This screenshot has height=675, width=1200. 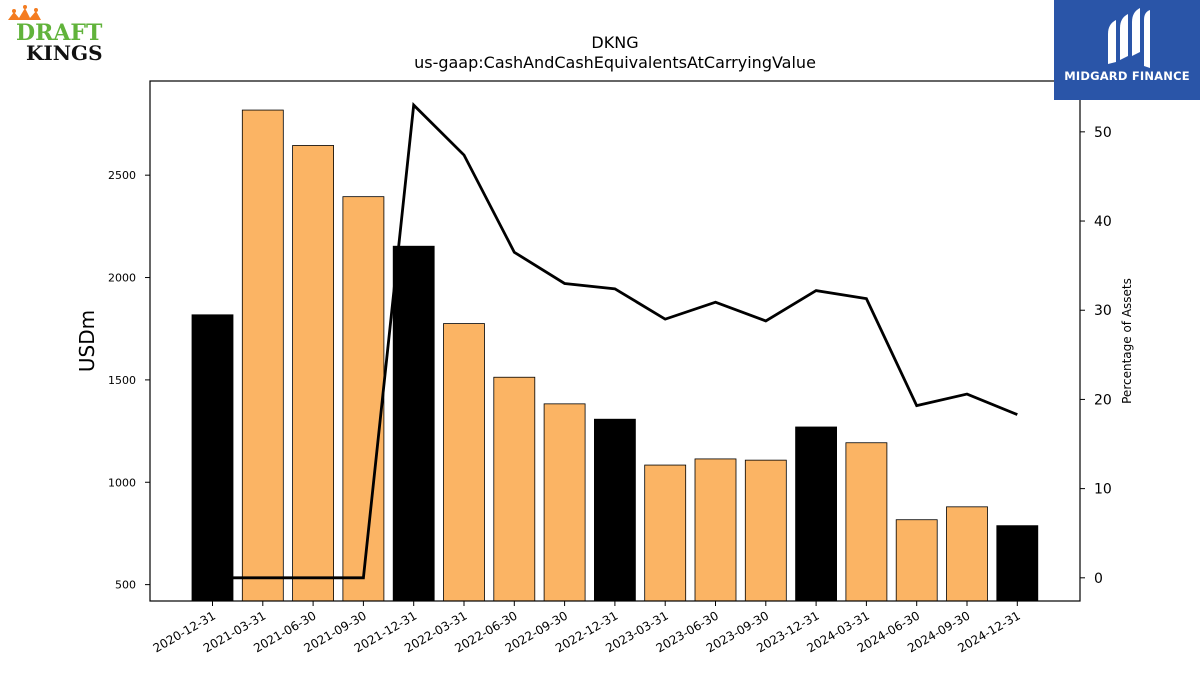 I want to click on crown-icon, so click(x=24, y=12).